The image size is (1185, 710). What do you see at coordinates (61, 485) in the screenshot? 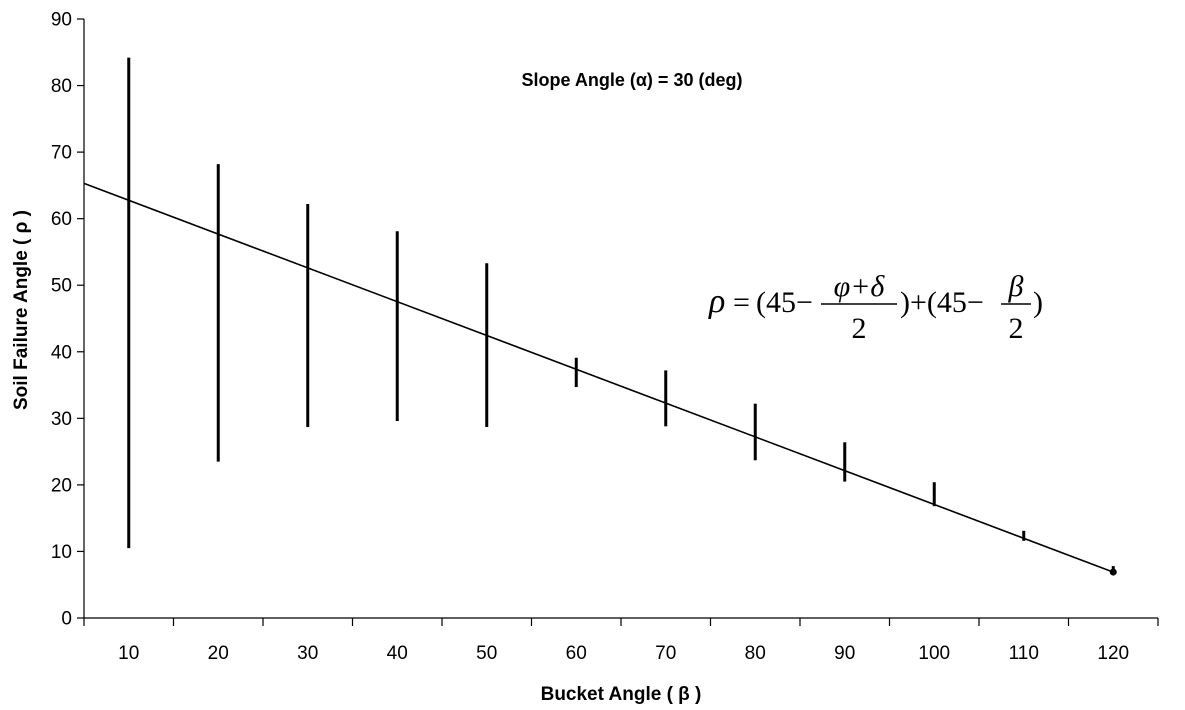
I see `y-tick-label: 20` at bounding box center [61, 485].